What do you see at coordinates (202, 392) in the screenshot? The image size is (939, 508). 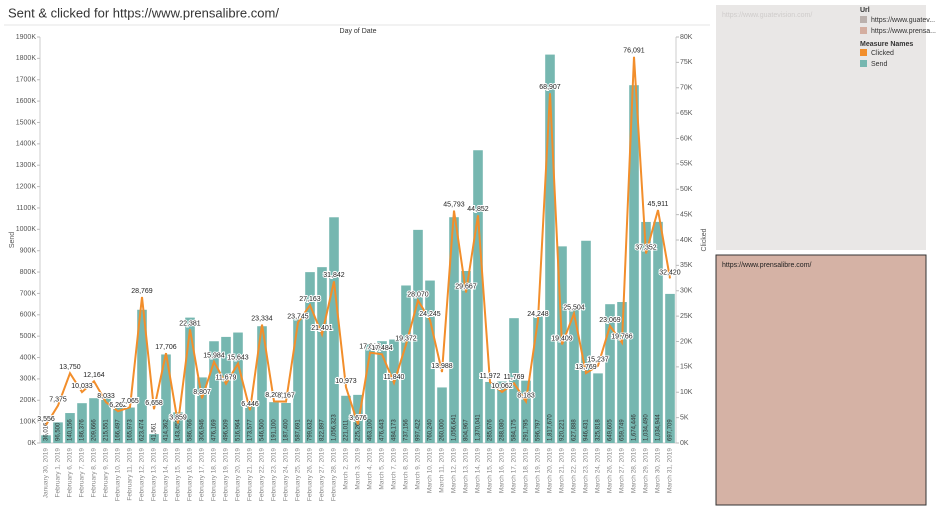 I see `line-value-label: 8,807` at bounding box center [202, 392].